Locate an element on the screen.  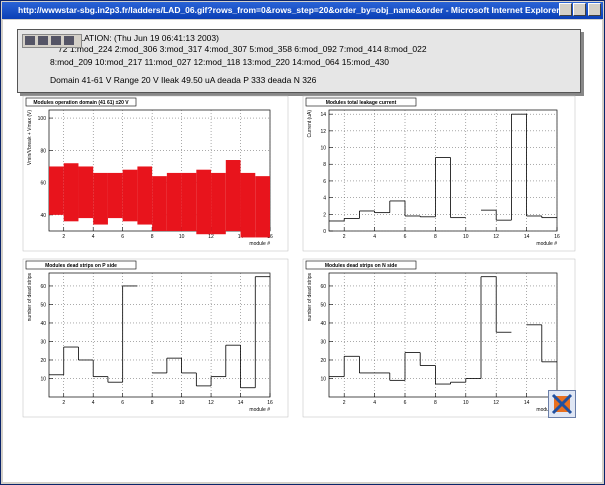
print-icon is located at coordinates (43, 40).